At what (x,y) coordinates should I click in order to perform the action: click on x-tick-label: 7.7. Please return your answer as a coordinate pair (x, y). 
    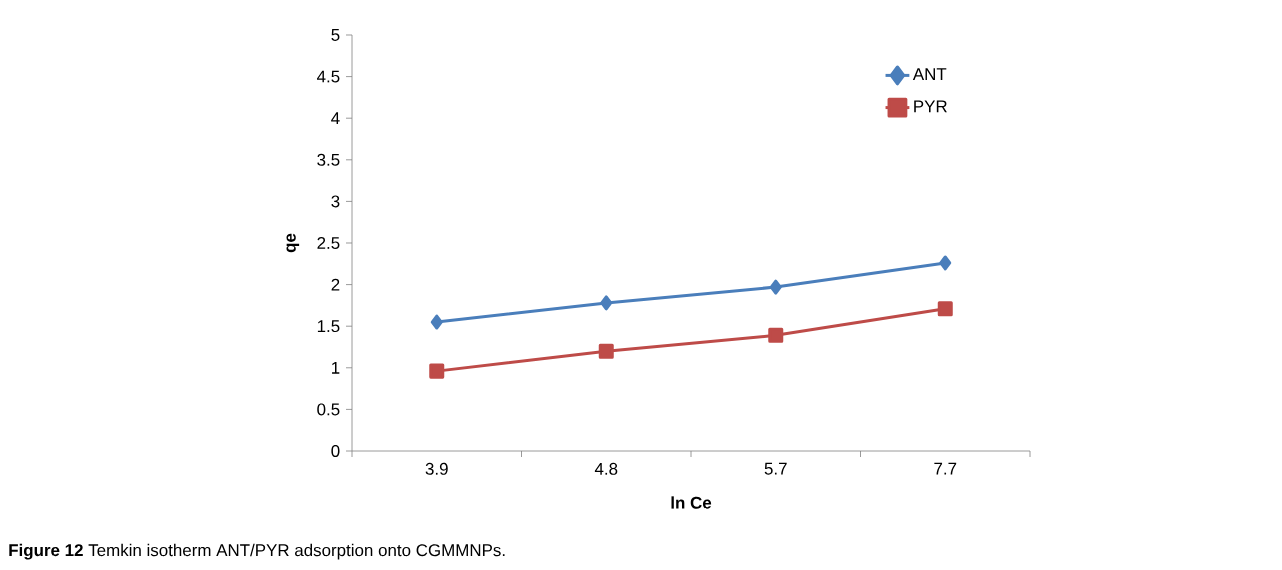
    Looking at the image, I should click on (945, 468).